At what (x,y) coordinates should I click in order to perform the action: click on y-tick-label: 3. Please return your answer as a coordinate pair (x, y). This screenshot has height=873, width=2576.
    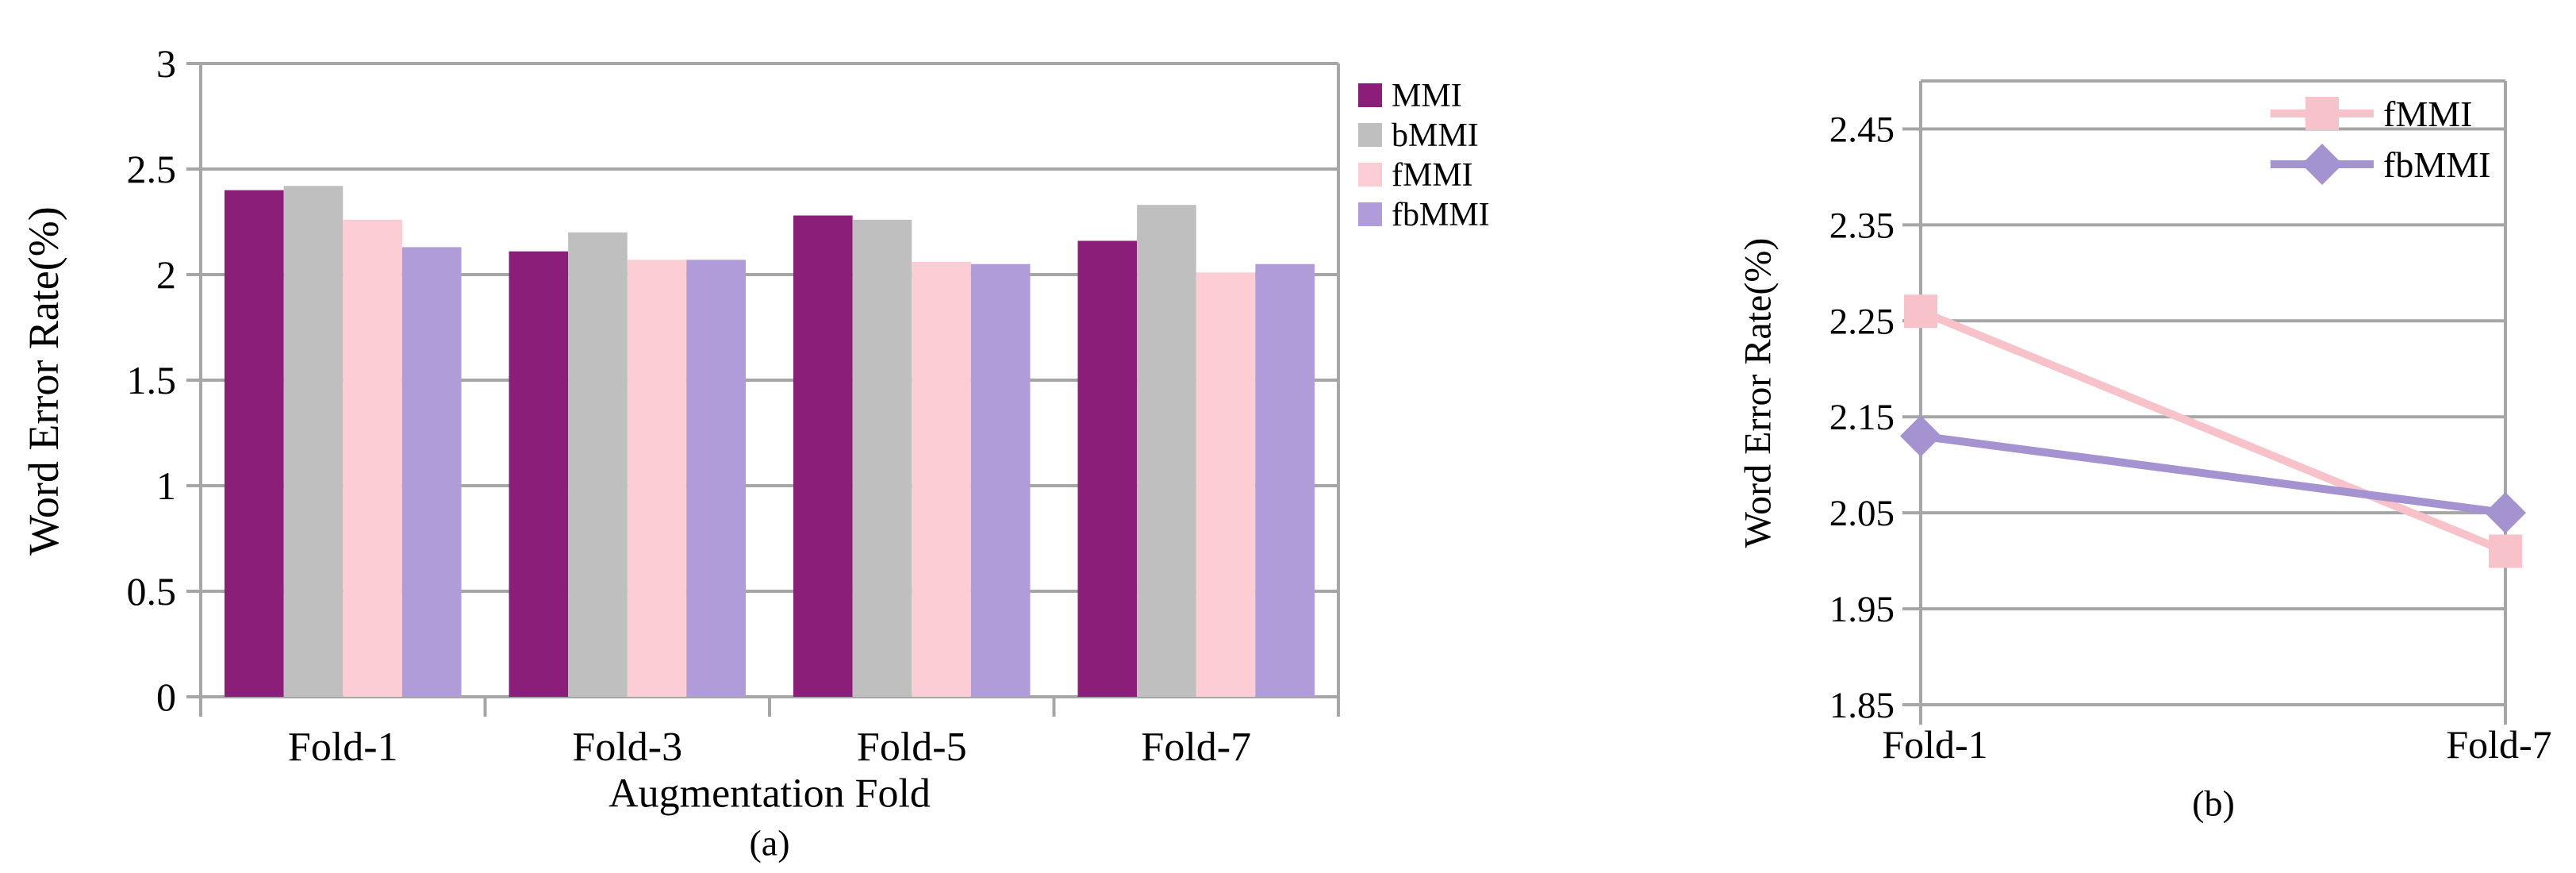
    Looking at the image, I should click on (166, 63).